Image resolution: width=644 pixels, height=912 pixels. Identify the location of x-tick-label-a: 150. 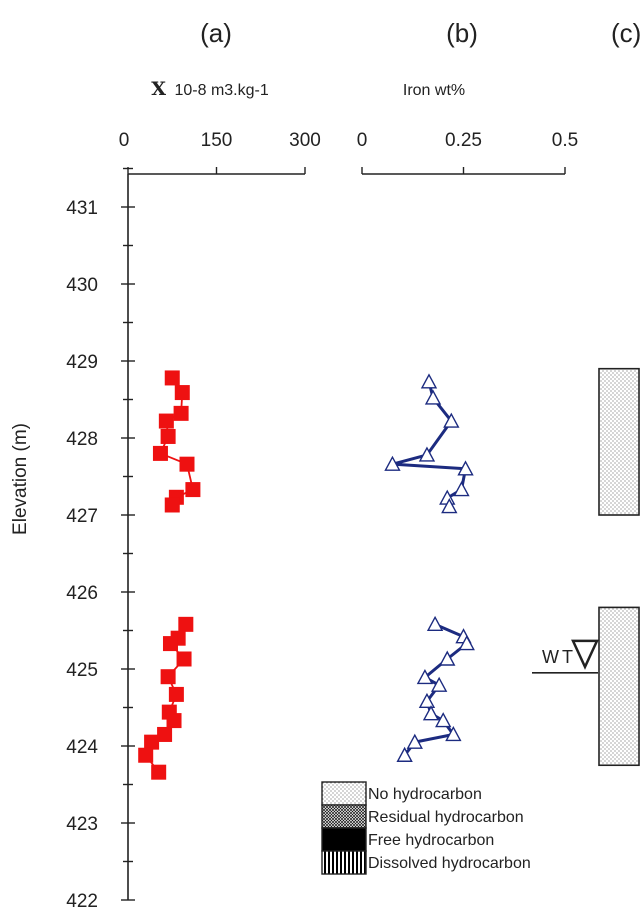
(217, 140).